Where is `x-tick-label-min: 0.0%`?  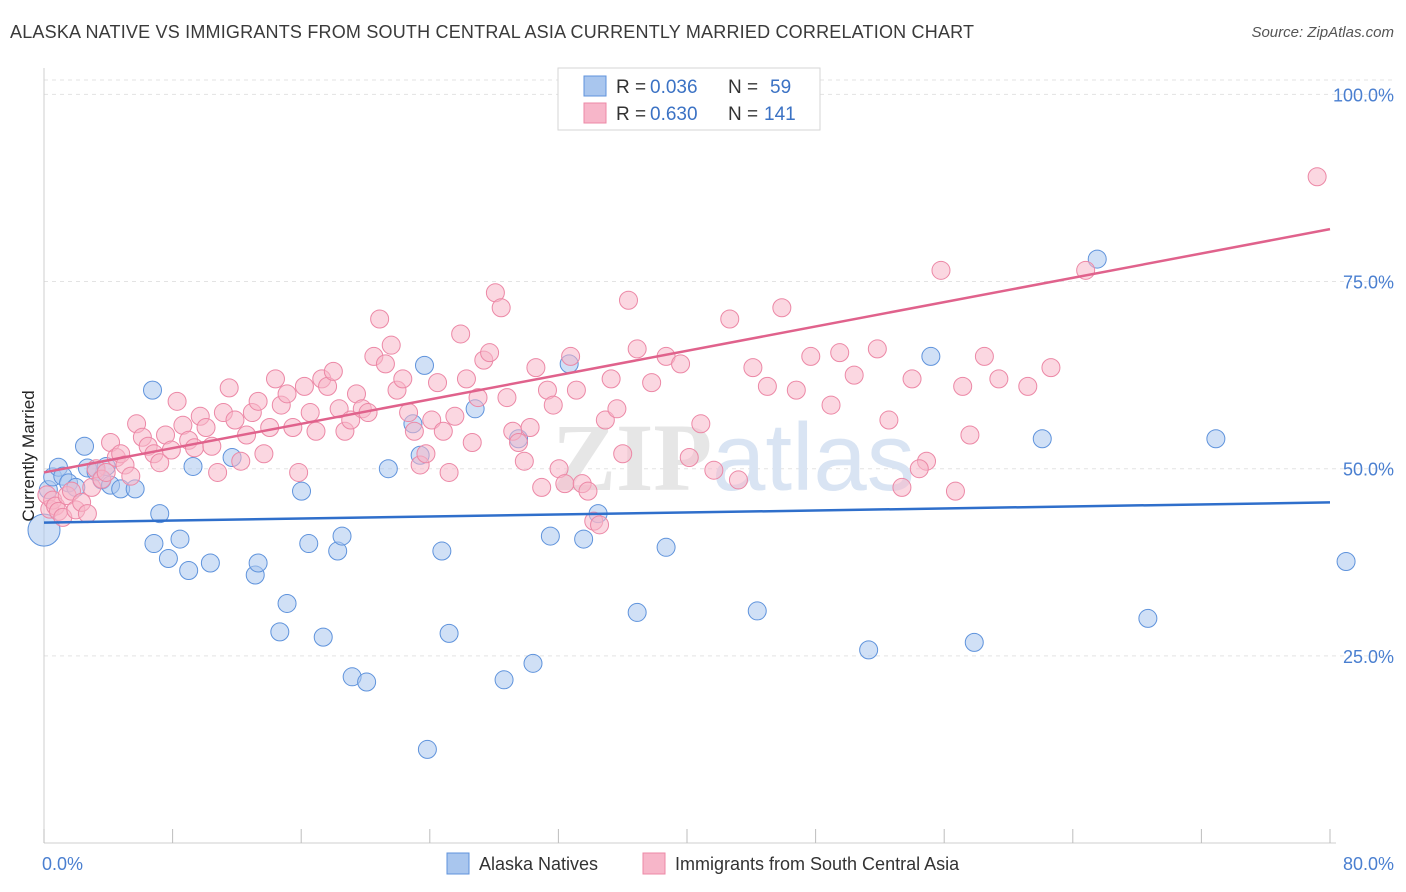
x-tick-label-min: 0.0% is located at coordinates (62, 864).